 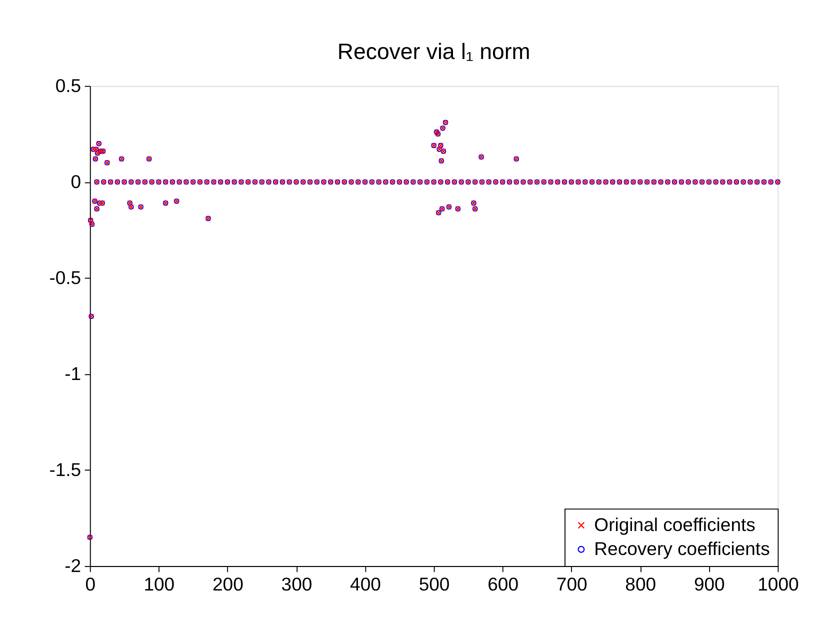 I want to click on y-tick-label: 0.5, so click(x=68, y=85).